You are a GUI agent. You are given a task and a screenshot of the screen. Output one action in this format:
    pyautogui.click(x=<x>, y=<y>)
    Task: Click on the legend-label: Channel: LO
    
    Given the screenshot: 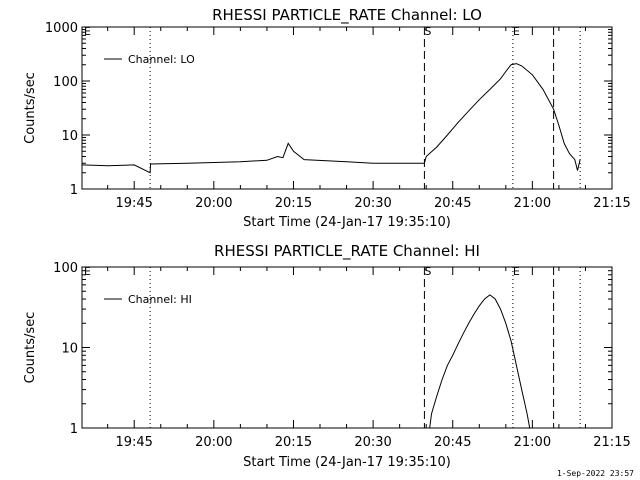 What is the action you would take?
    pyautogui.click(x=161, y=59)
    